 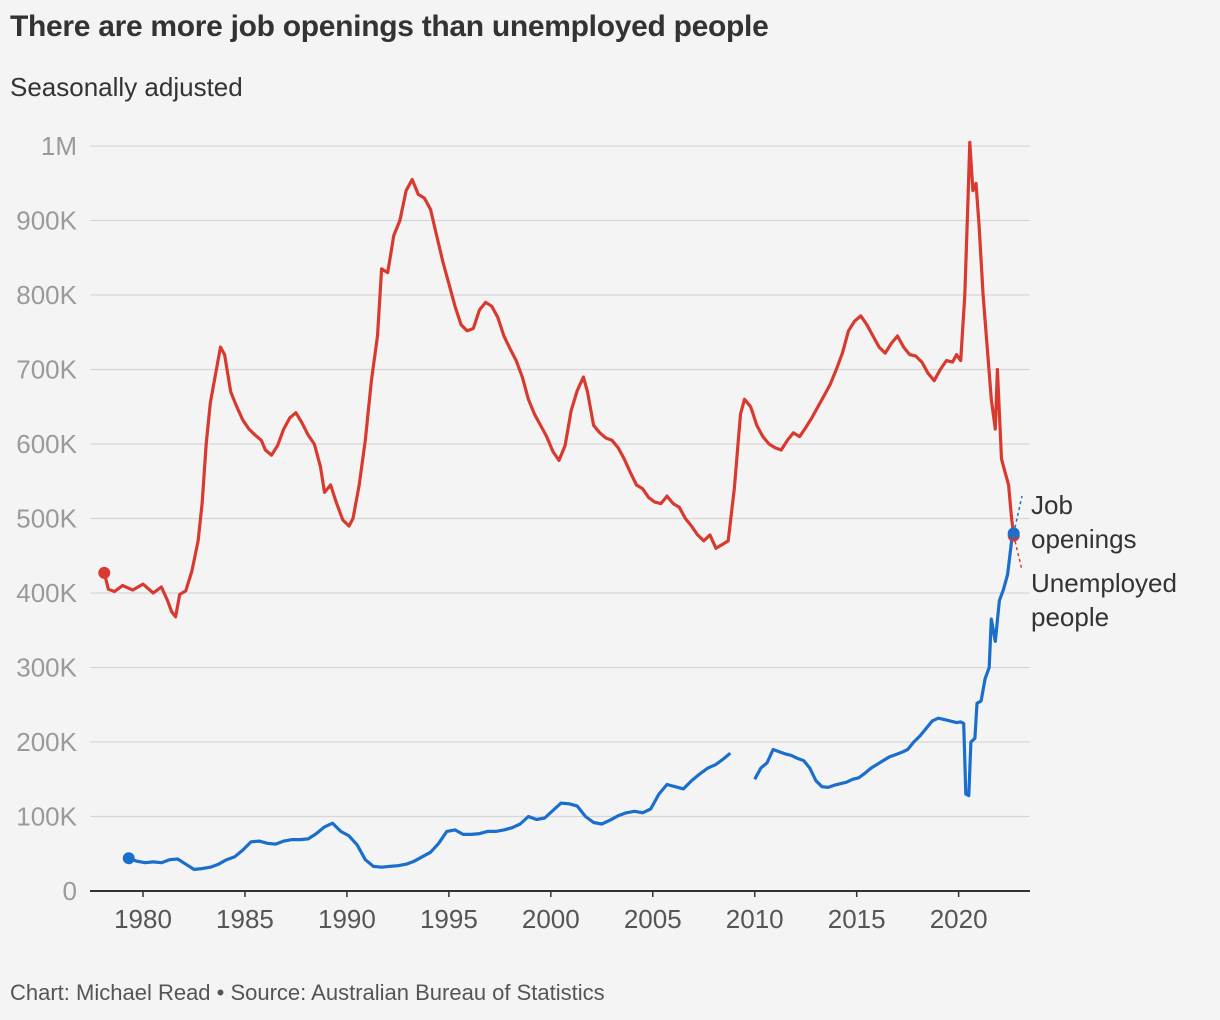 What do you see at coordinates (857, 919) in the screenshot?
I see `x-tick-label: 2015` at bounding box center [857, 919].